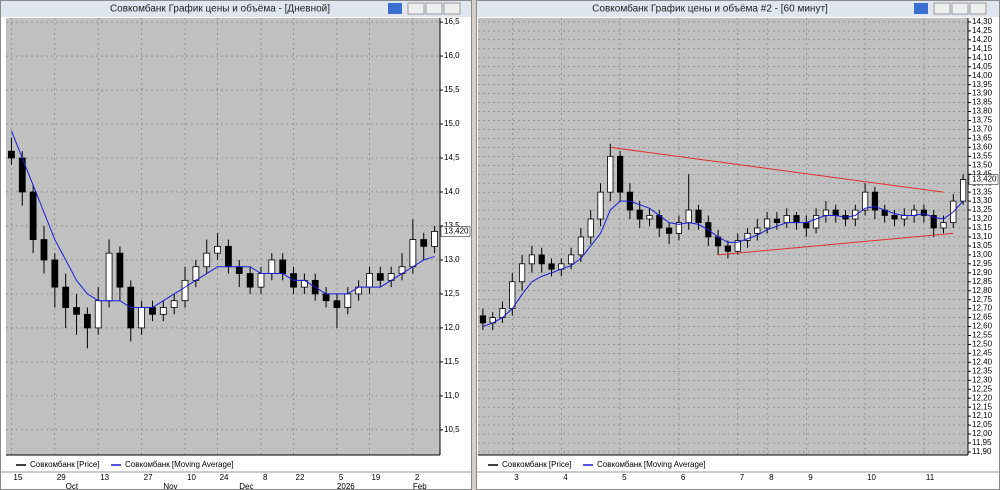 This screenshot has height=490, width=1000. I want to click on month-label: Nov, so click(170, 486).